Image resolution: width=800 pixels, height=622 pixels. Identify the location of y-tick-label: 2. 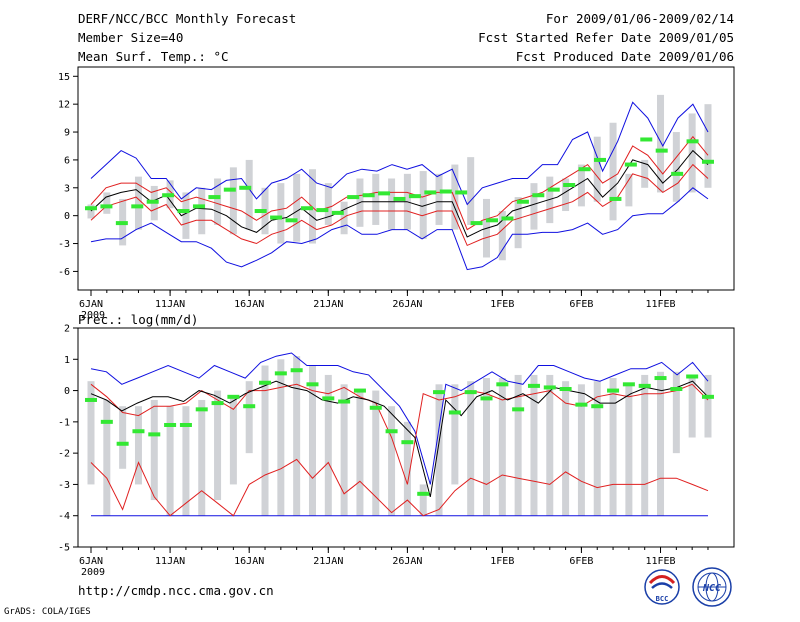
(67, 329).